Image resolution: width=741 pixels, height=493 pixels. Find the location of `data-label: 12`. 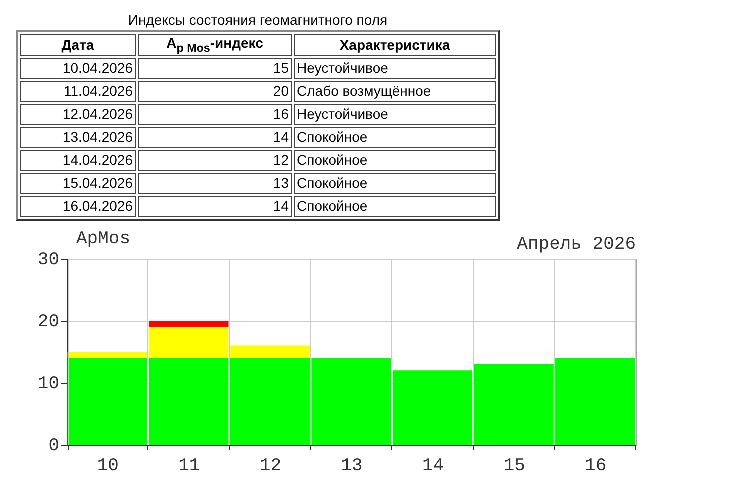

data-label: 12 is located at coordinates (215, 160).